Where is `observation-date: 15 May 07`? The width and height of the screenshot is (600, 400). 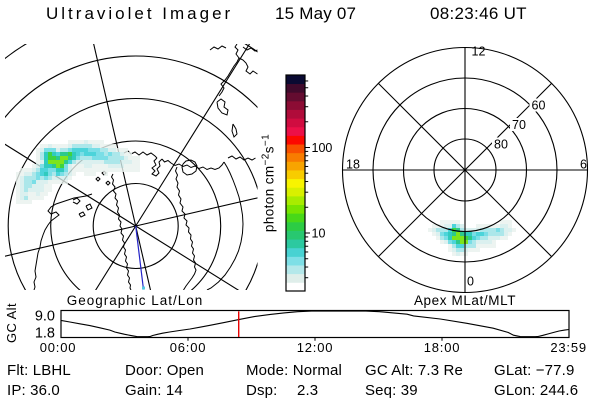
observation-date: 15 May 07 is located at coordinates (316, 13).